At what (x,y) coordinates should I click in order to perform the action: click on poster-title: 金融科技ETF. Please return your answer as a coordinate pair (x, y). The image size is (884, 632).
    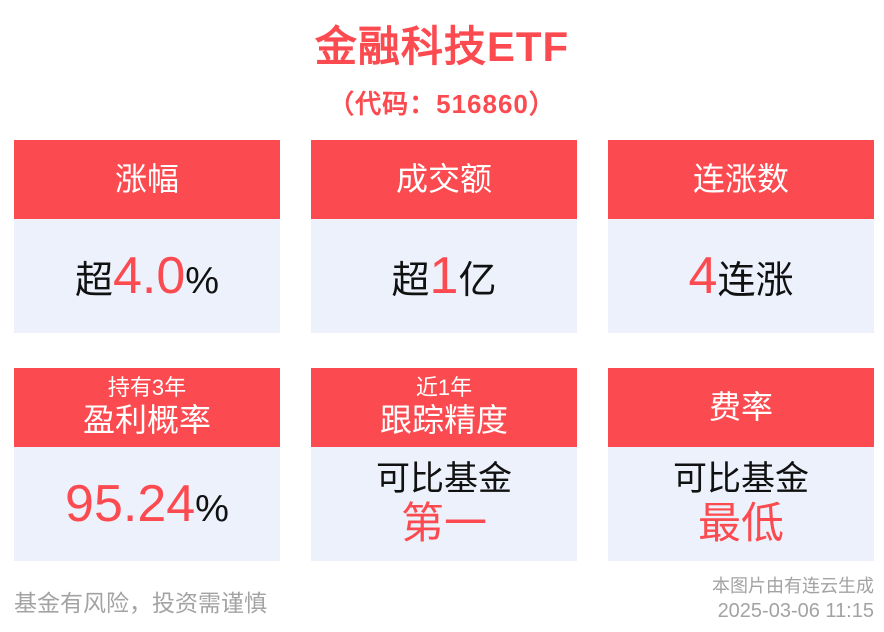
    Looking at the image, I should click on (442, 46).